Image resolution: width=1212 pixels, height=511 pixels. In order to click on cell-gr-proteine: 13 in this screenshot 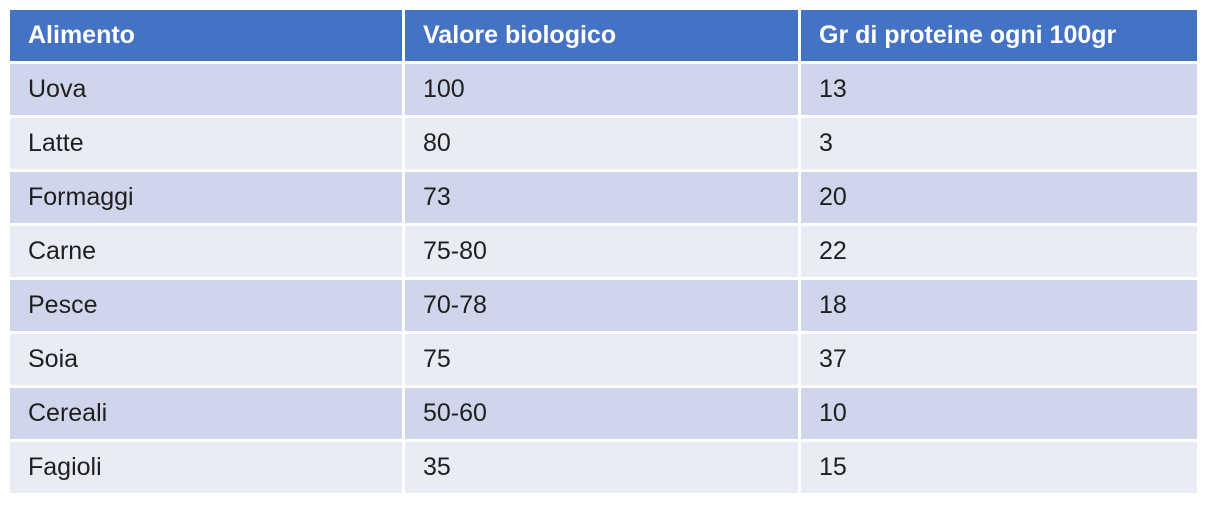, I will do `click(999, 89)`.